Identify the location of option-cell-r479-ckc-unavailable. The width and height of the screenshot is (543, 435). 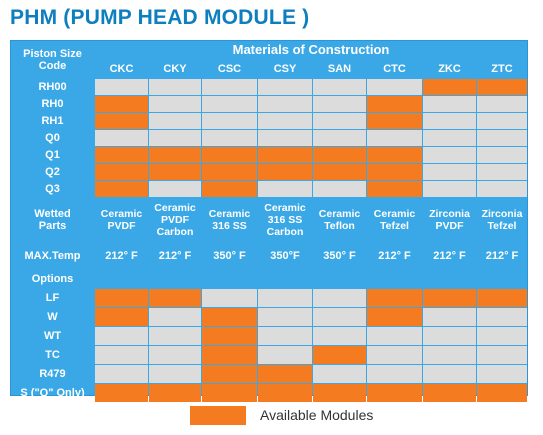
(121, 374).